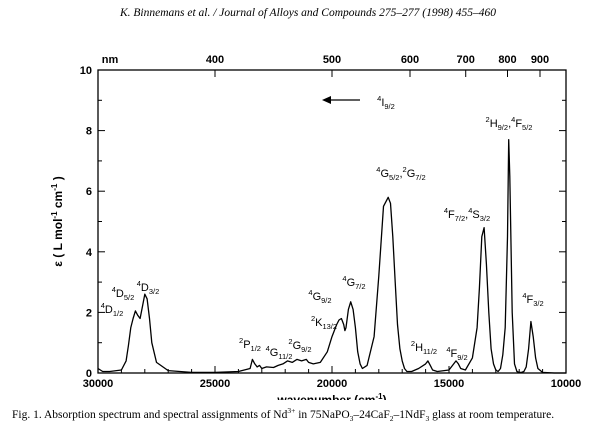 This screenshot has width=616, height=436. Describe the element at coordinates (353, 282) in the screenshot. I see `assignment-g72: 4G7/2` at that location.